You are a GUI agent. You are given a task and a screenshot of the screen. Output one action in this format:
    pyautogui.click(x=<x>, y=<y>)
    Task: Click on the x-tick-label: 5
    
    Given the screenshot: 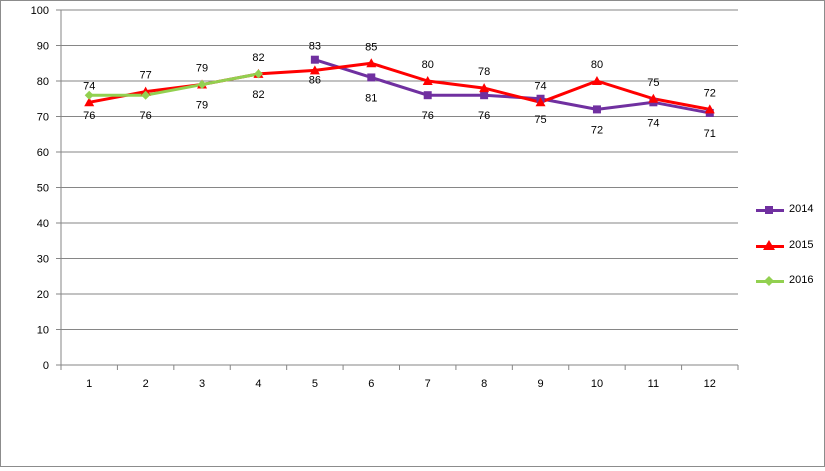 What is the action you would take?
    pyautogui.click(x=315, y=384)
    